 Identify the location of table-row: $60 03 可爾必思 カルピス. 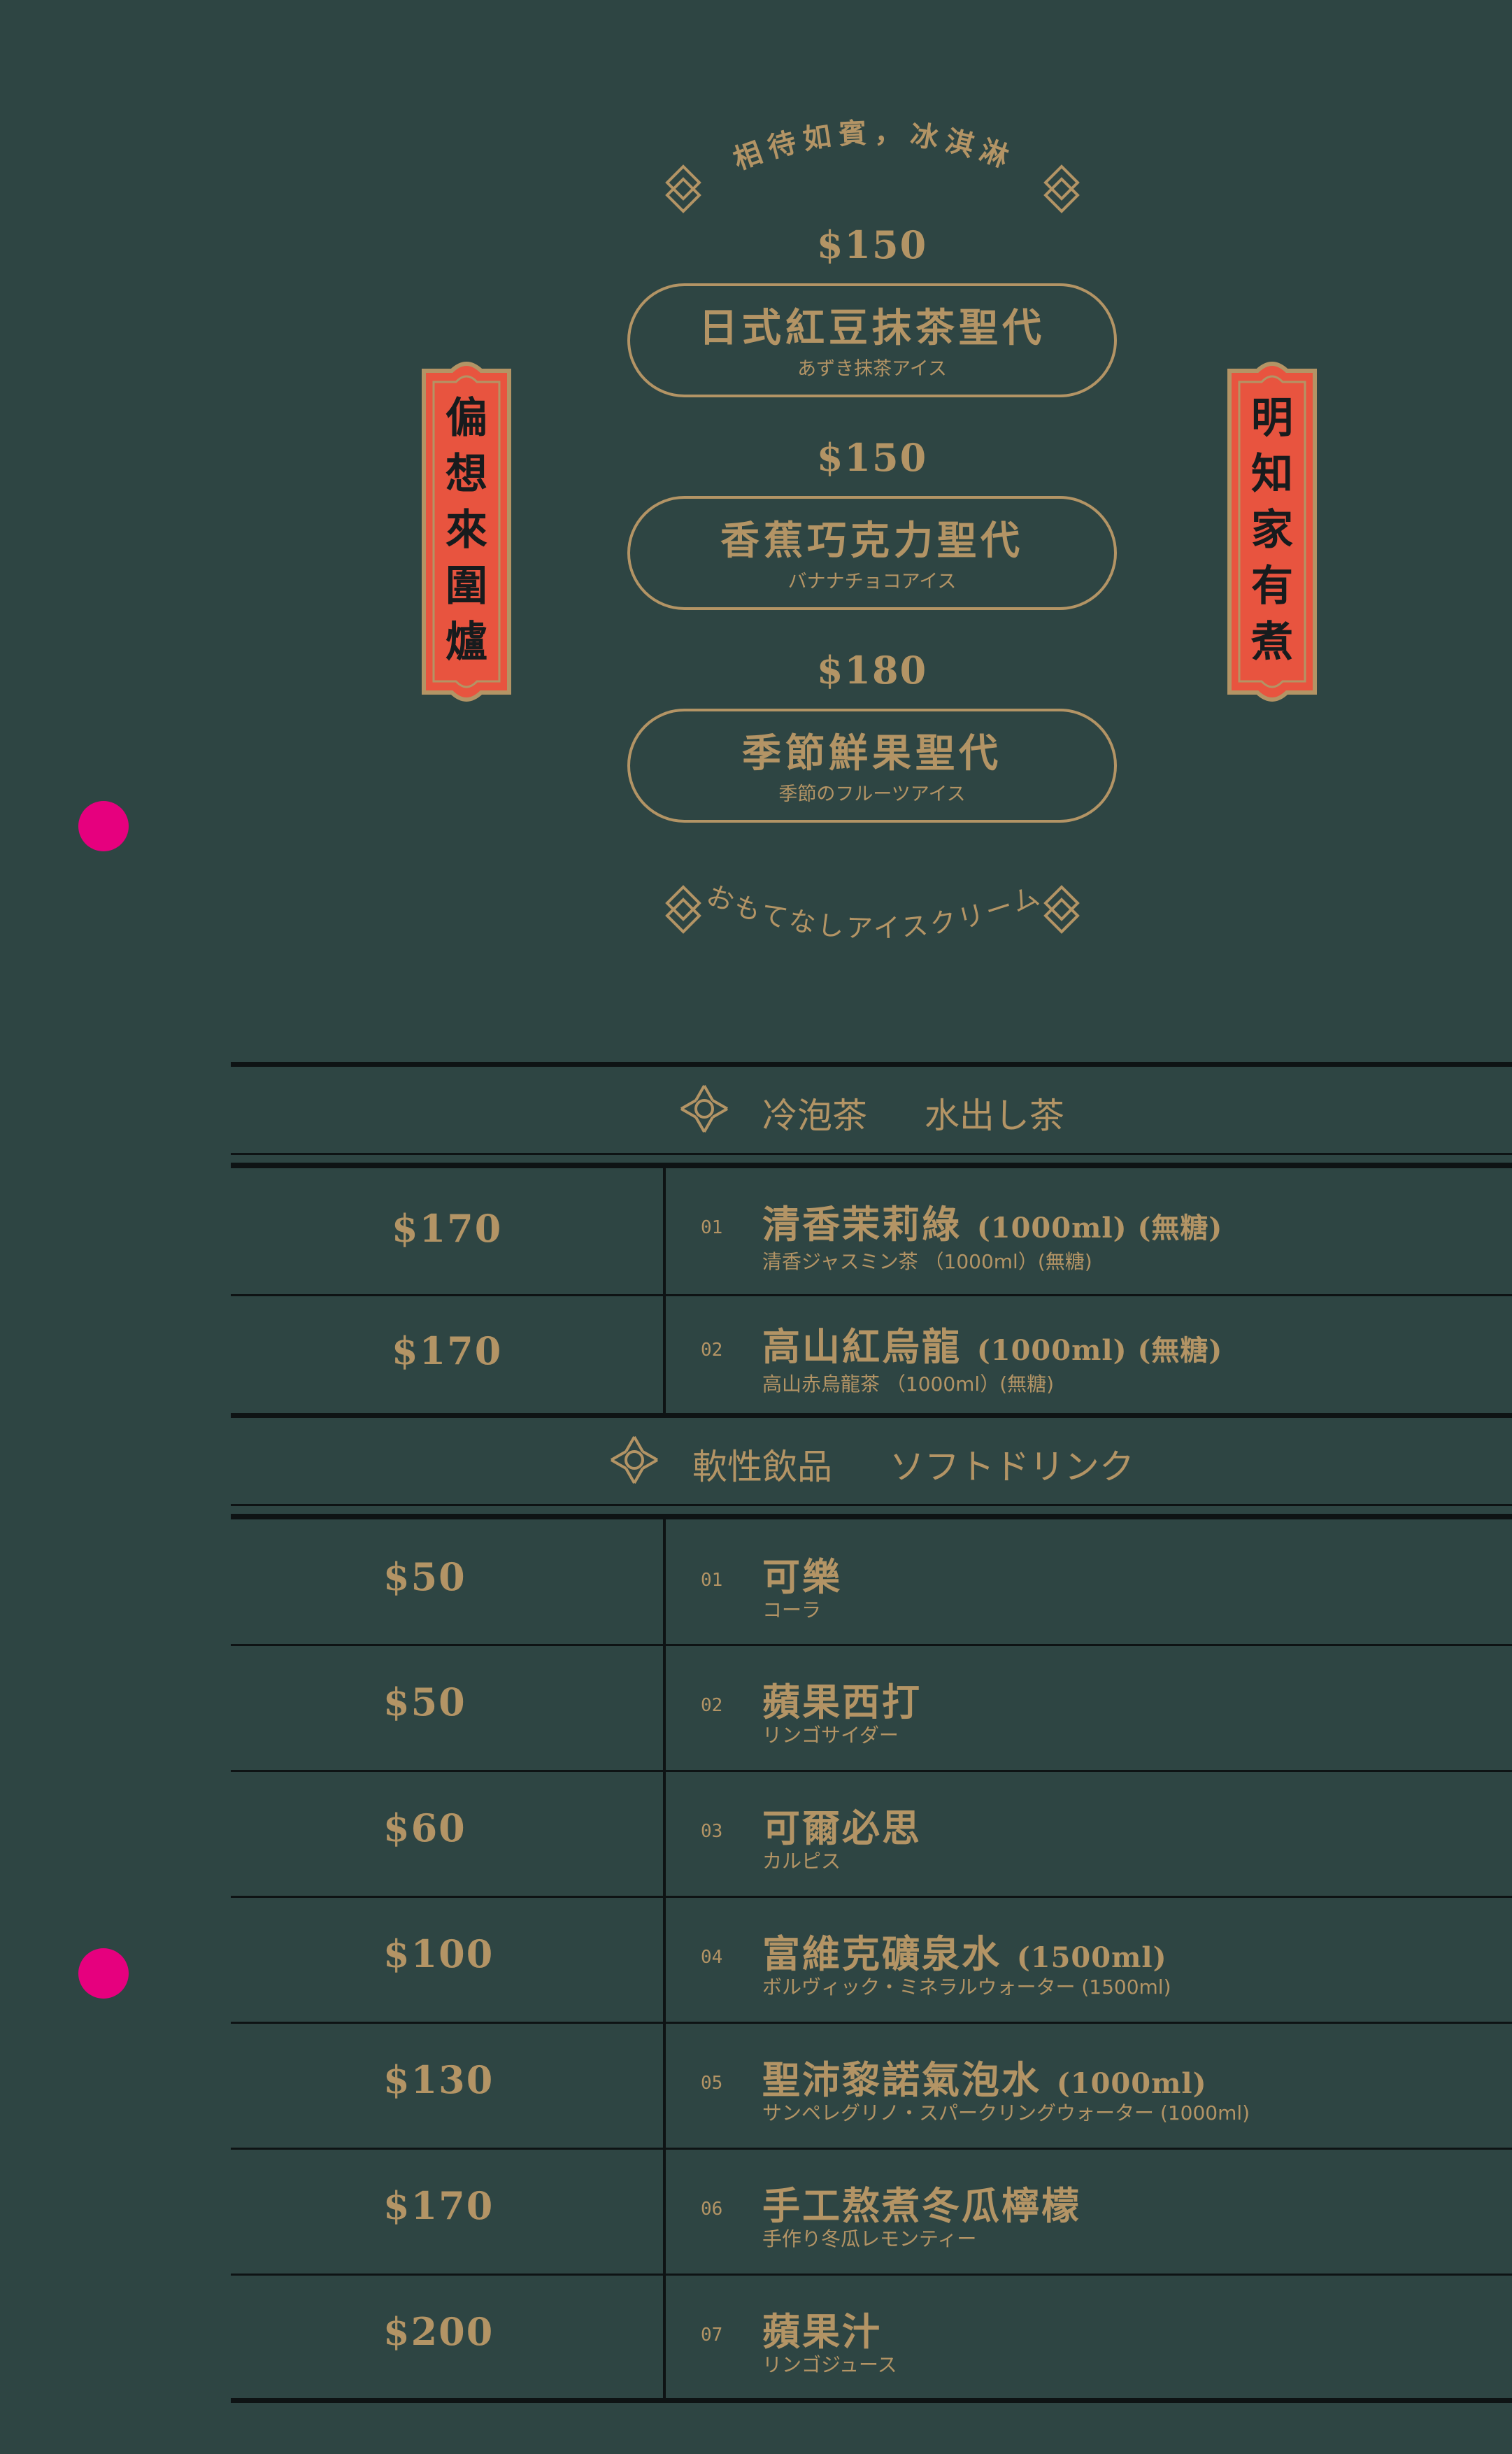
(871, 1834).